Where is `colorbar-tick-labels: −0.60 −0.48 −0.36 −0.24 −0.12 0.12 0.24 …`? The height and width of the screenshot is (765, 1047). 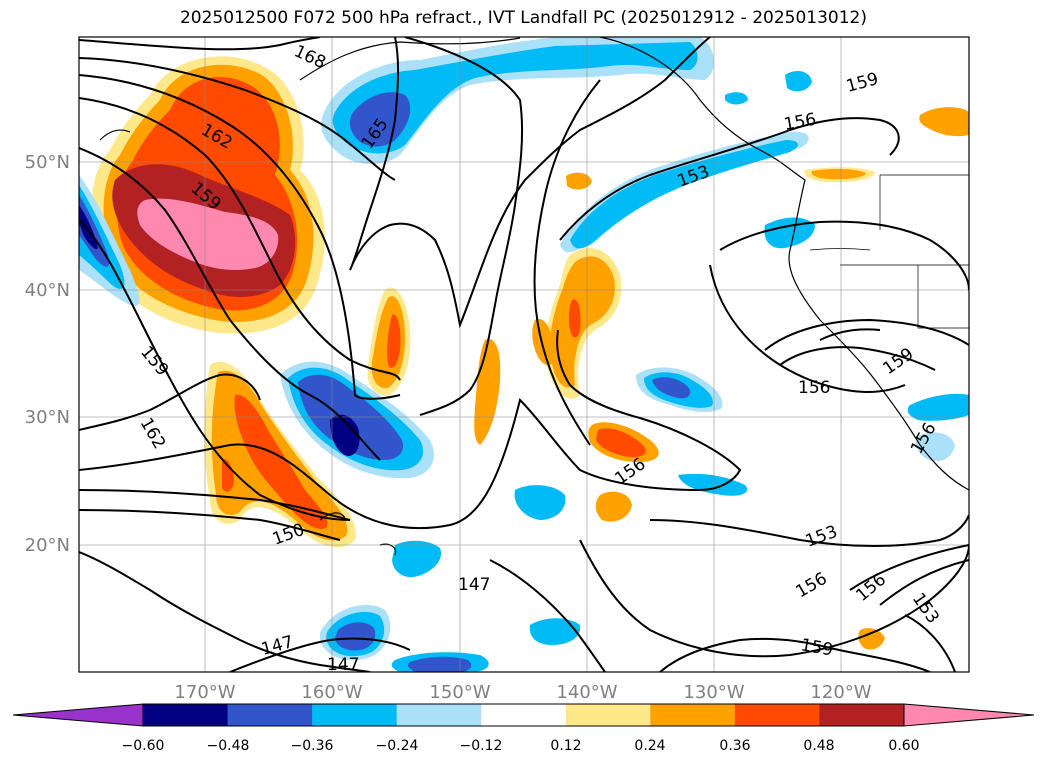
colorbar-tick-labels: −0.60 −0.48 −0.36 −0.24 −0.12 0.12 0.24 … is located at coordinates (521, 746).